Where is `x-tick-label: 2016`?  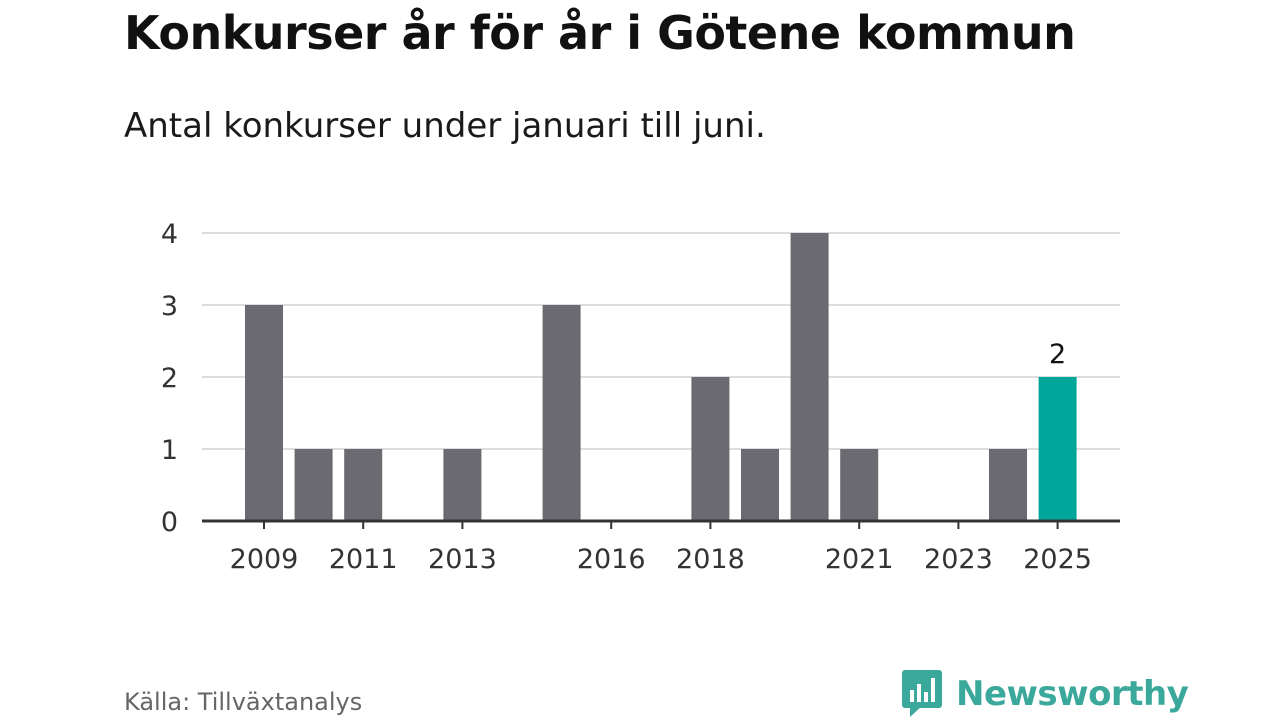 x-tick-label: 2016 is located at coordinates (611, 559).